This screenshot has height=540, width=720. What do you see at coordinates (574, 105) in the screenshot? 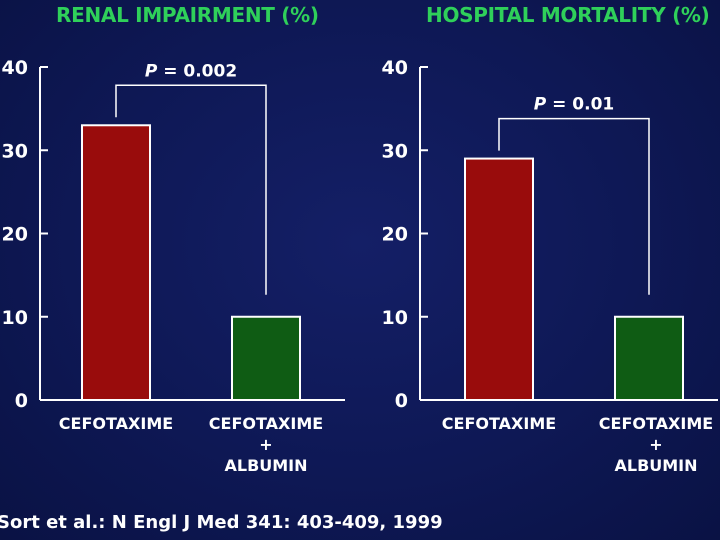
I see `p-value-label: P = 0.01` at bounding box center [574, 105].